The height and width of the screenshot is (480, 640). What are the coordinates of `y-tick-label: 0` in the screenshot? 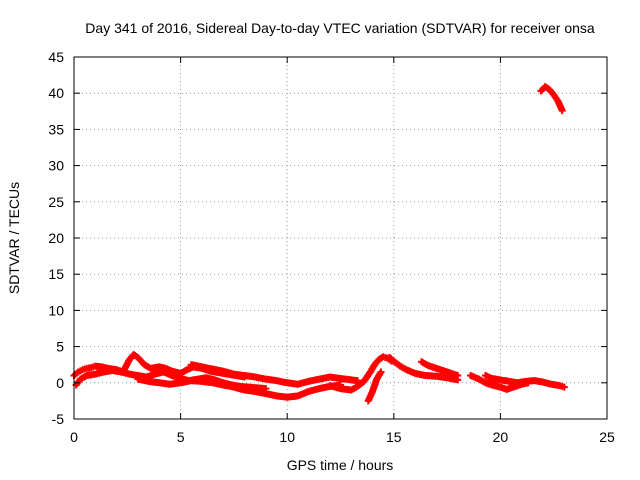 It's located at (60, 383).